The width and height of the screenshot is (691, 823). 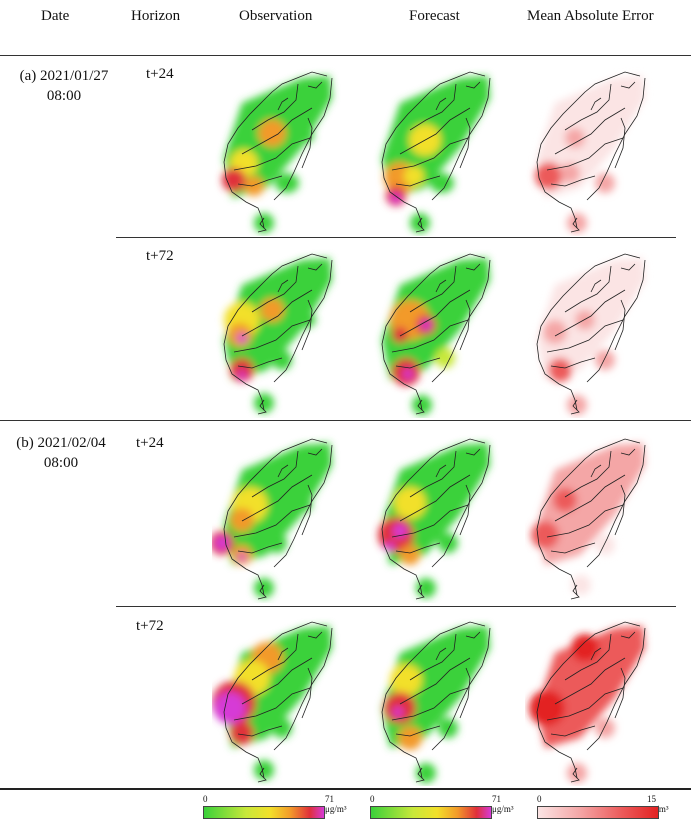 What do you see at coordinates (539, 799) in the screenshot?
I see `colorbar-mae-min: 0` at bounding box center [539, 799].